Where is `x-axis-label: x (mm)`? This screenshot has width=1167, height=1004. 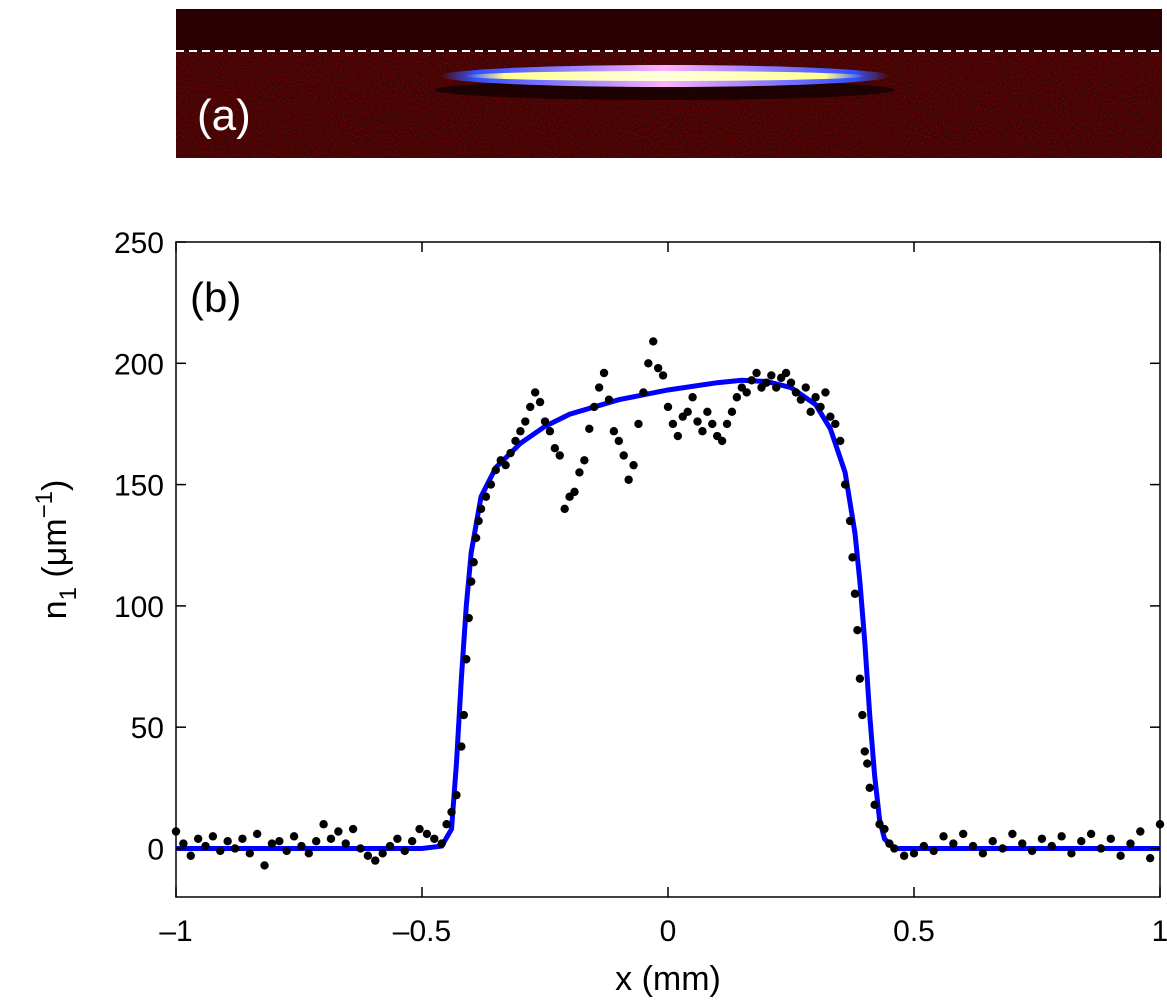 x-axis-label: x (mm) is located at coordinates (668, 979).